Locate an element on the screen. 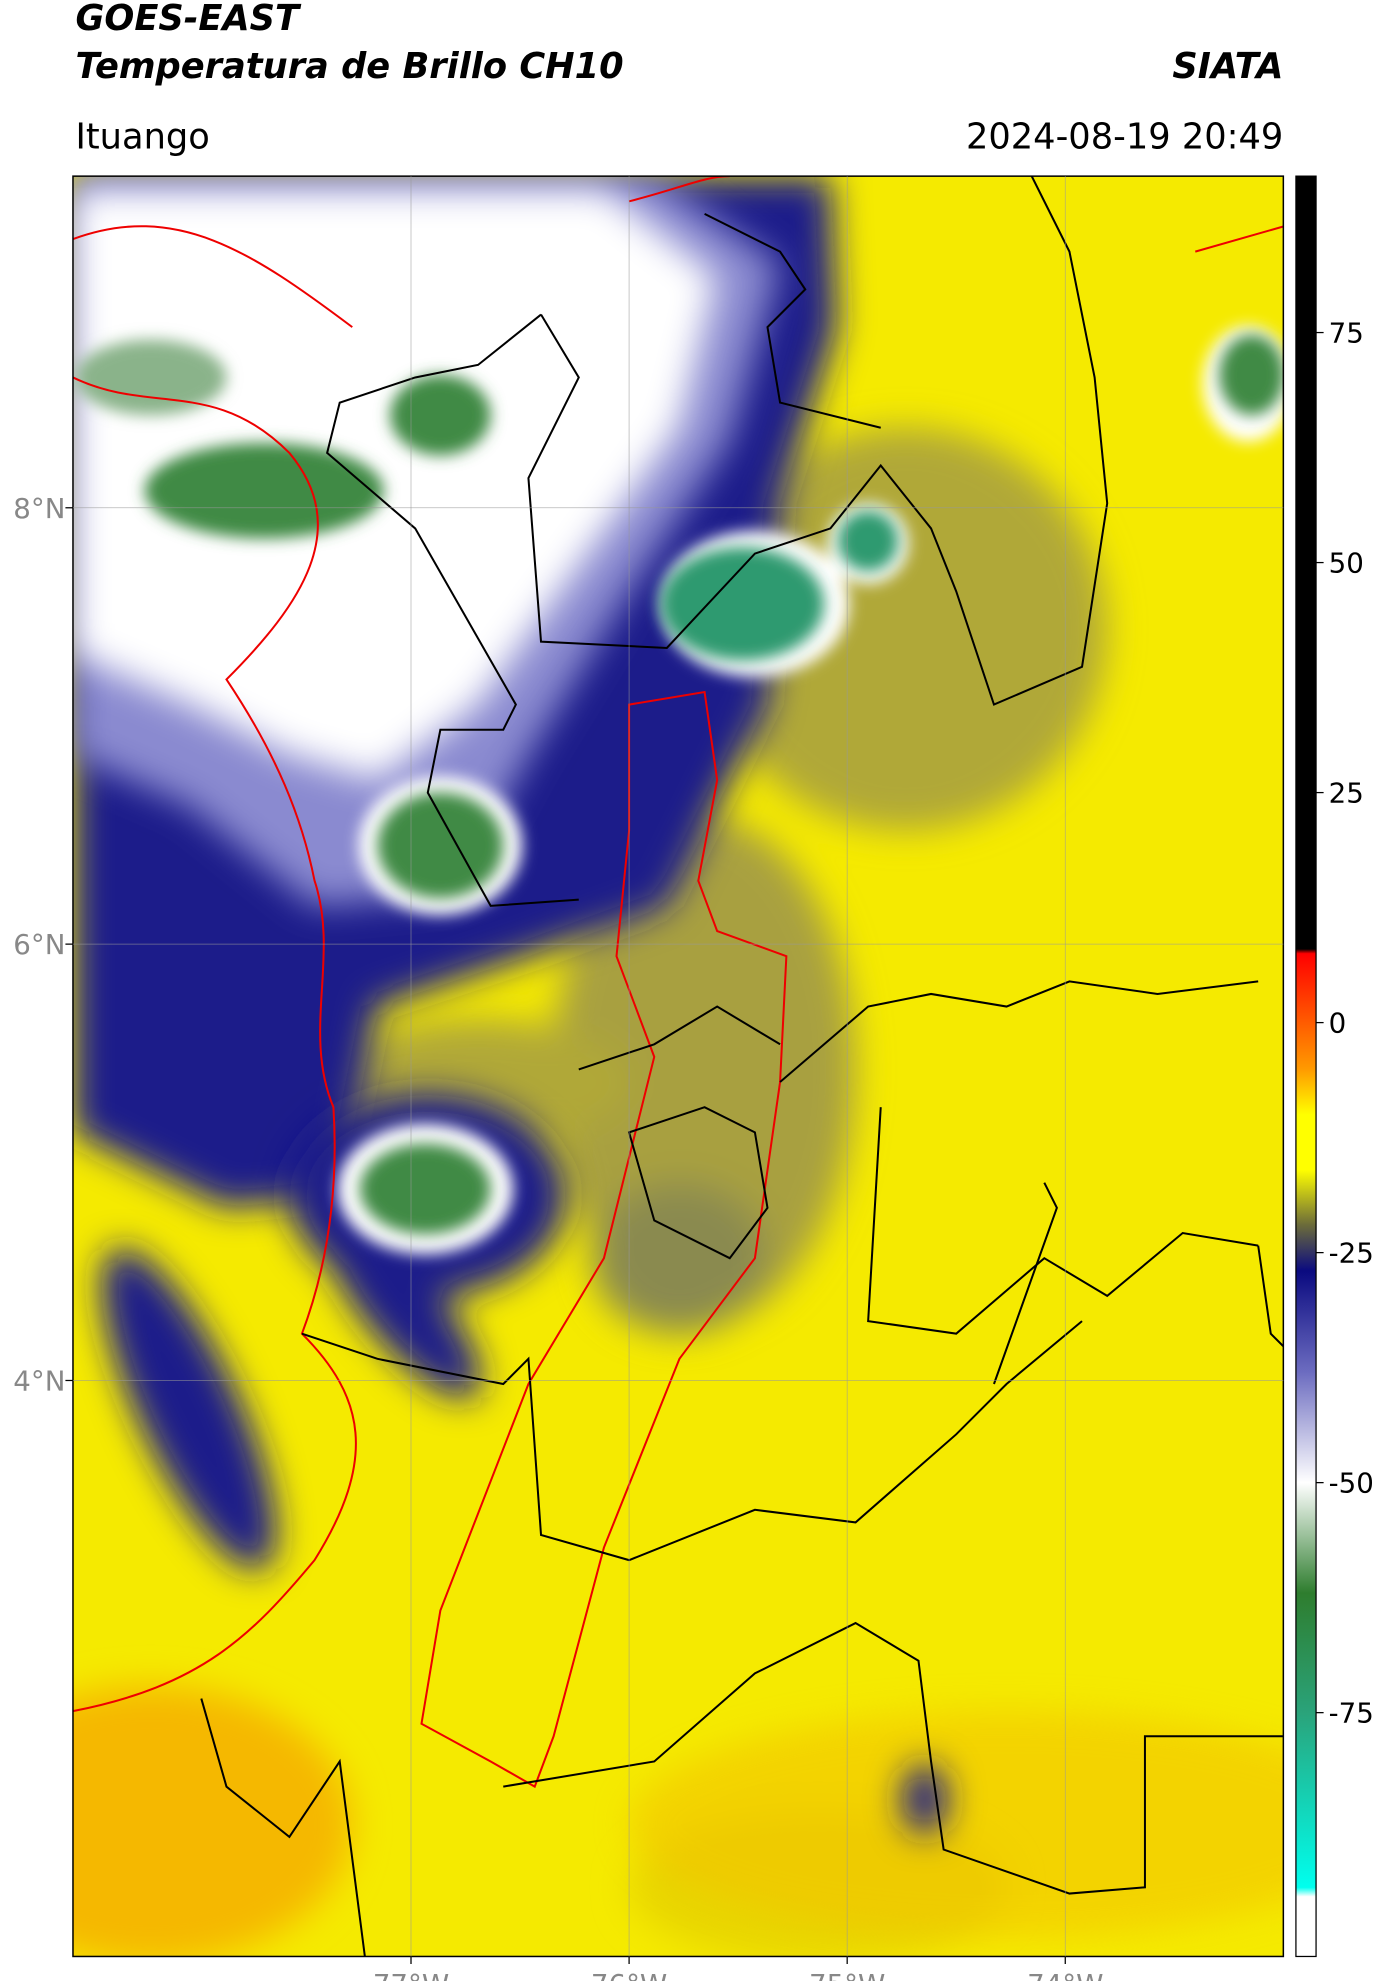  y-tick-label: 4°N is located at coordinates (39, 1381).